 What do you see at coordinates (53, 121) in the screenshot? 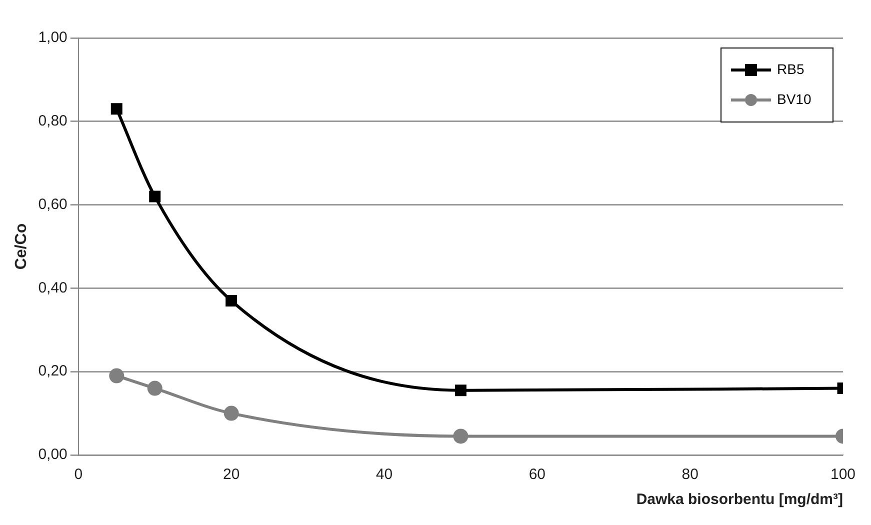
I see `y-tick-label: 0,80` at bounding box center [53, 121].